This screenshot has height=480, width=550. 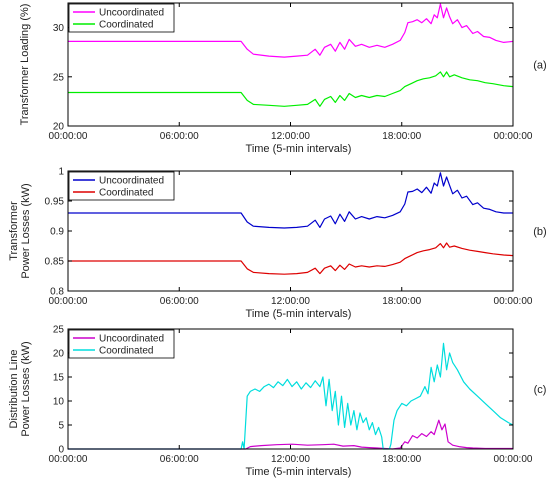 What do you see at coordinates (57, 232) in the screenshot?
I see `y-tick-label: 0.9` at bounding box center [57, 232].